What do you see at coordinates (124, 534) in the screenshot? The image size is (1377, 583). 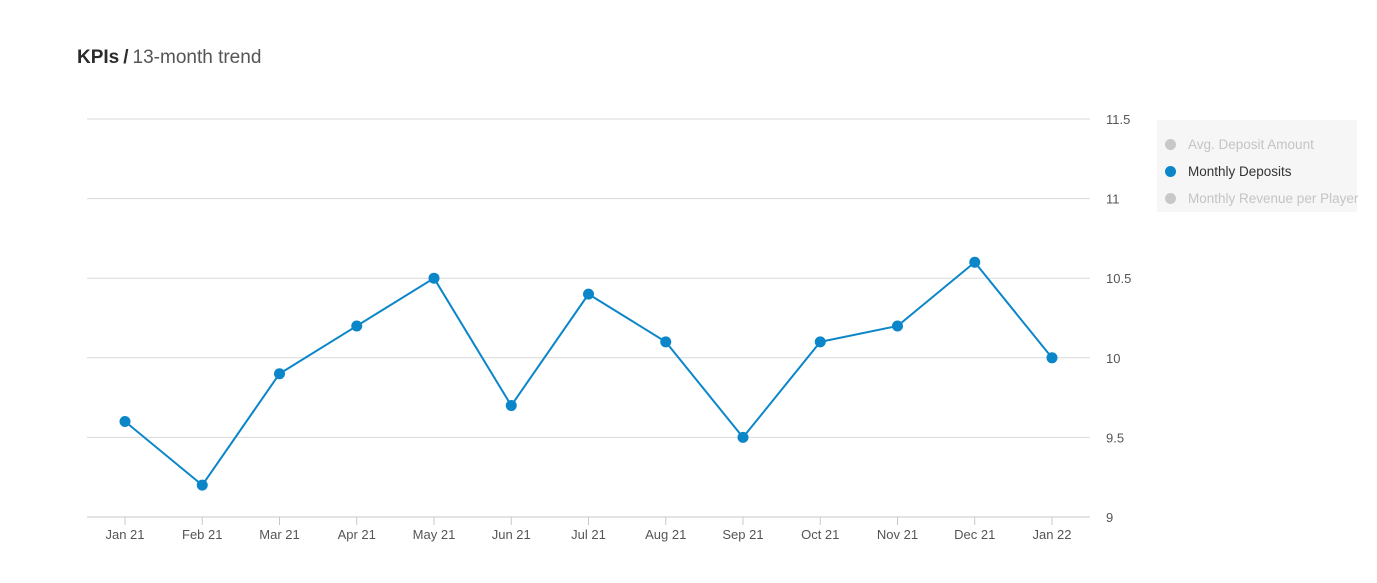 I see `x-tick-label: Jan 21` at bounding box center [124, 534].